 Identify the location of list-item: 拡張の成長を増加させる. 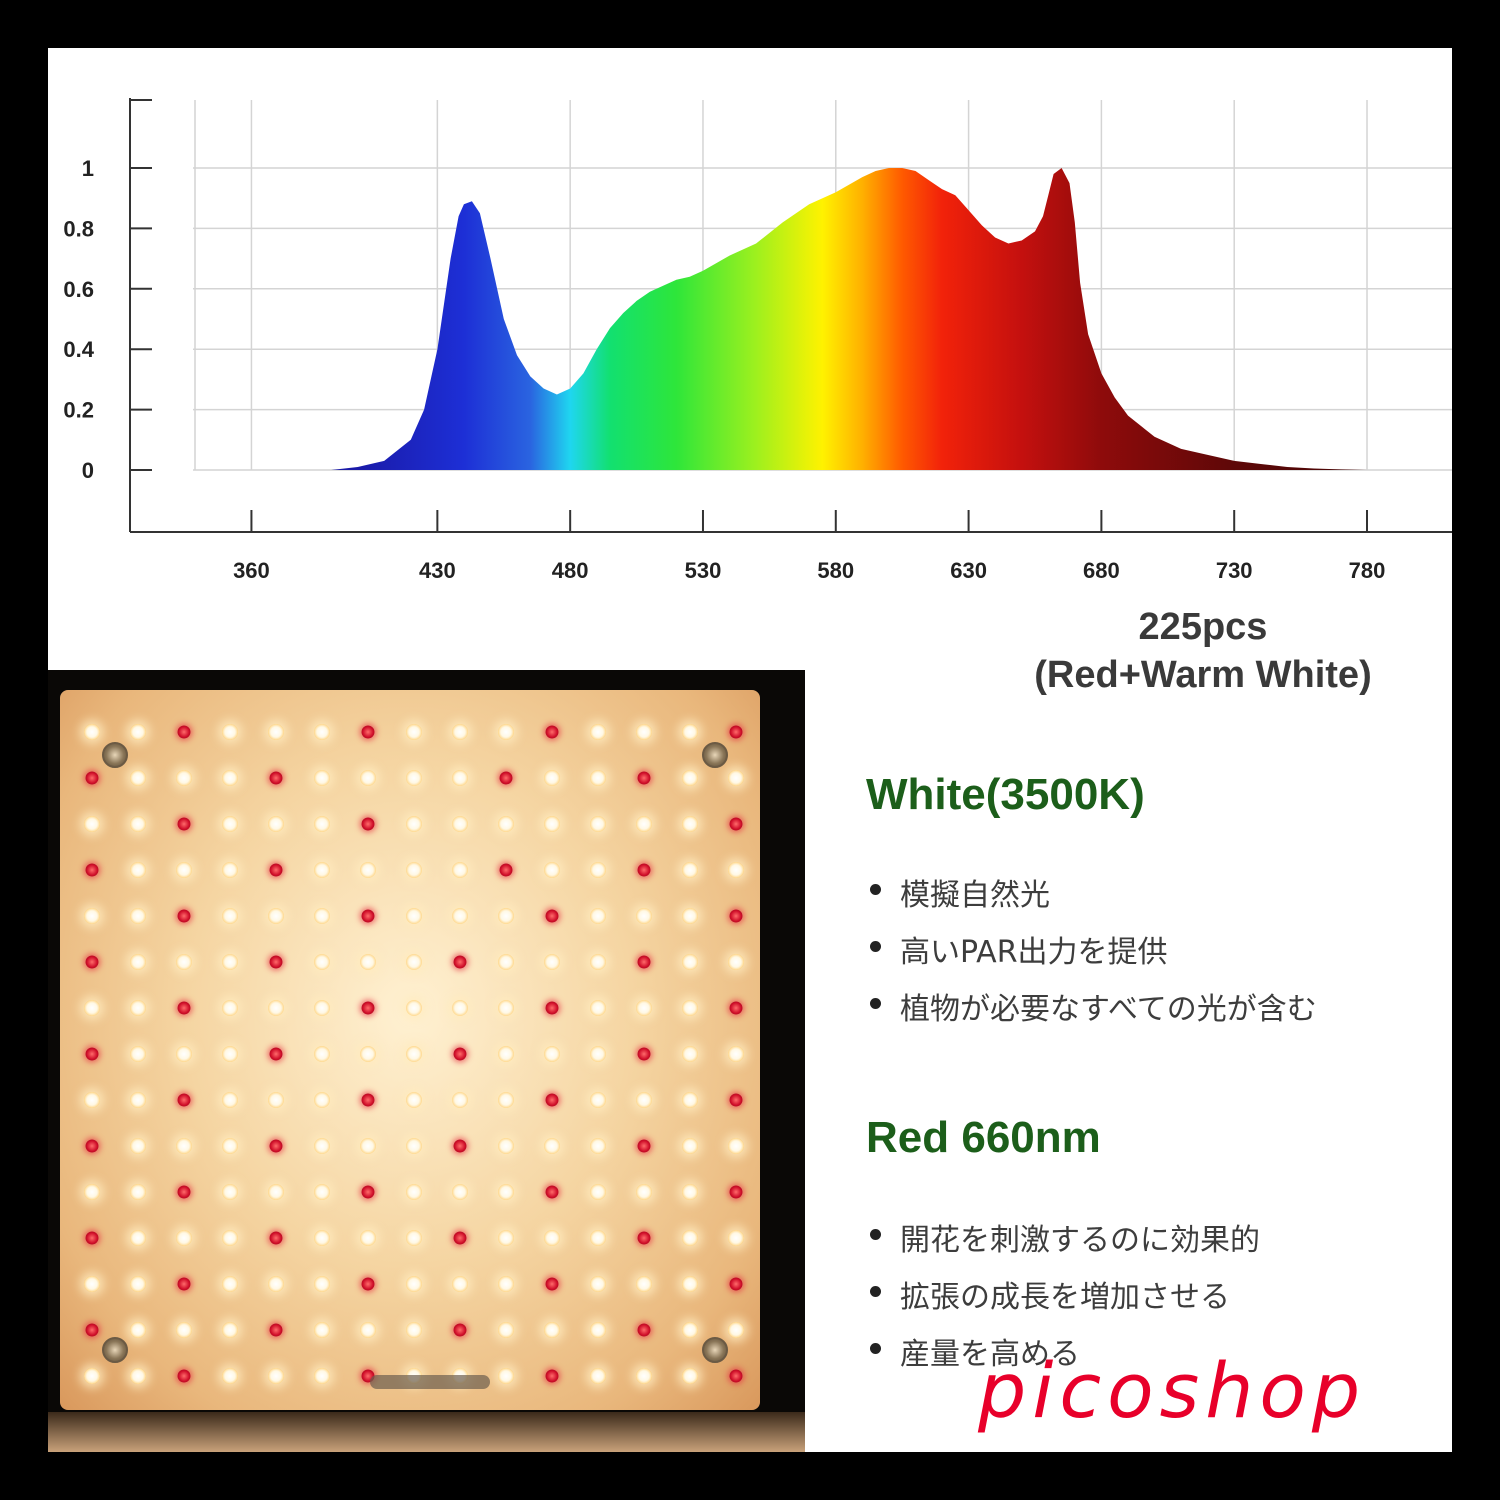
(1063, 1300).